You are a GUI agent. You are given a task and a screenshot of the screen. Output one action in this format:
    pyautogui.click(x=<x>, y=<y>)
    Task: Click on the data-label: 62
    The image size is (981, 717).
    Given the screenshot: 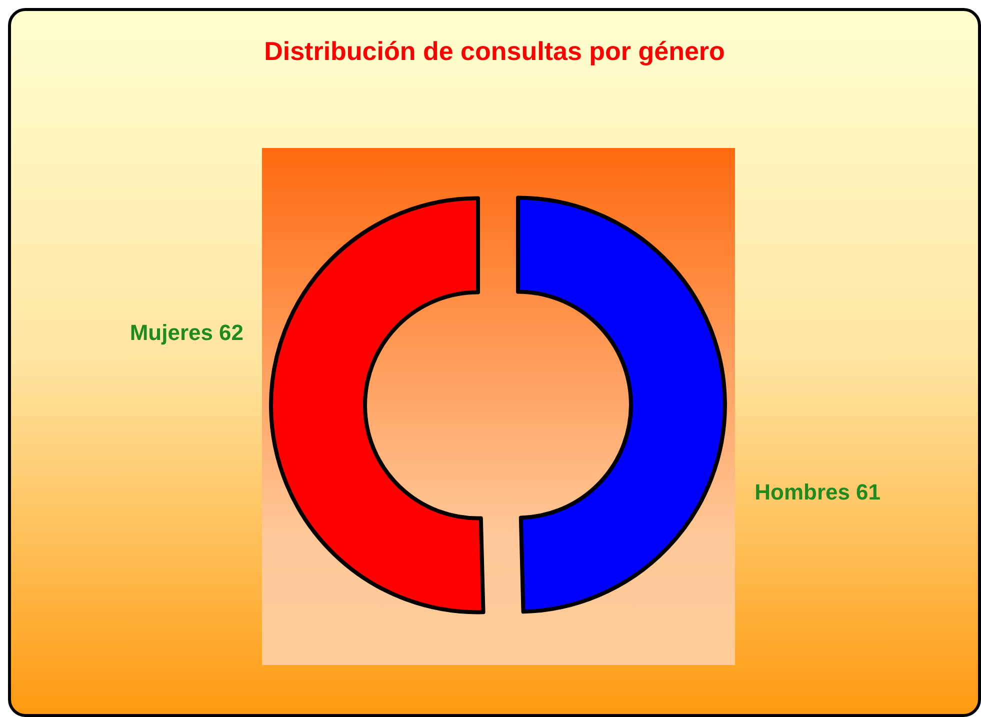 What is the action you would take?
    pyautogui.click(x=231, y=332)
    